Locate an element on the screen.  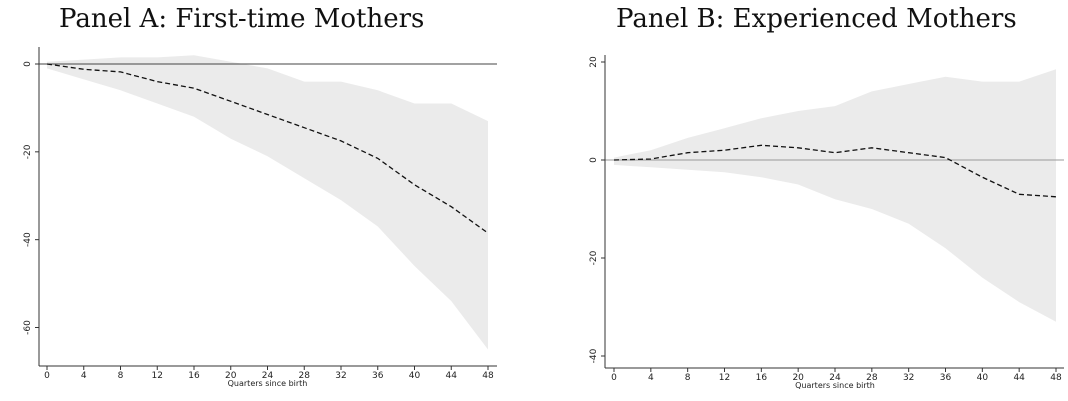
panel-a-x-tick-label: 20 is located at coordinates (231, 376).